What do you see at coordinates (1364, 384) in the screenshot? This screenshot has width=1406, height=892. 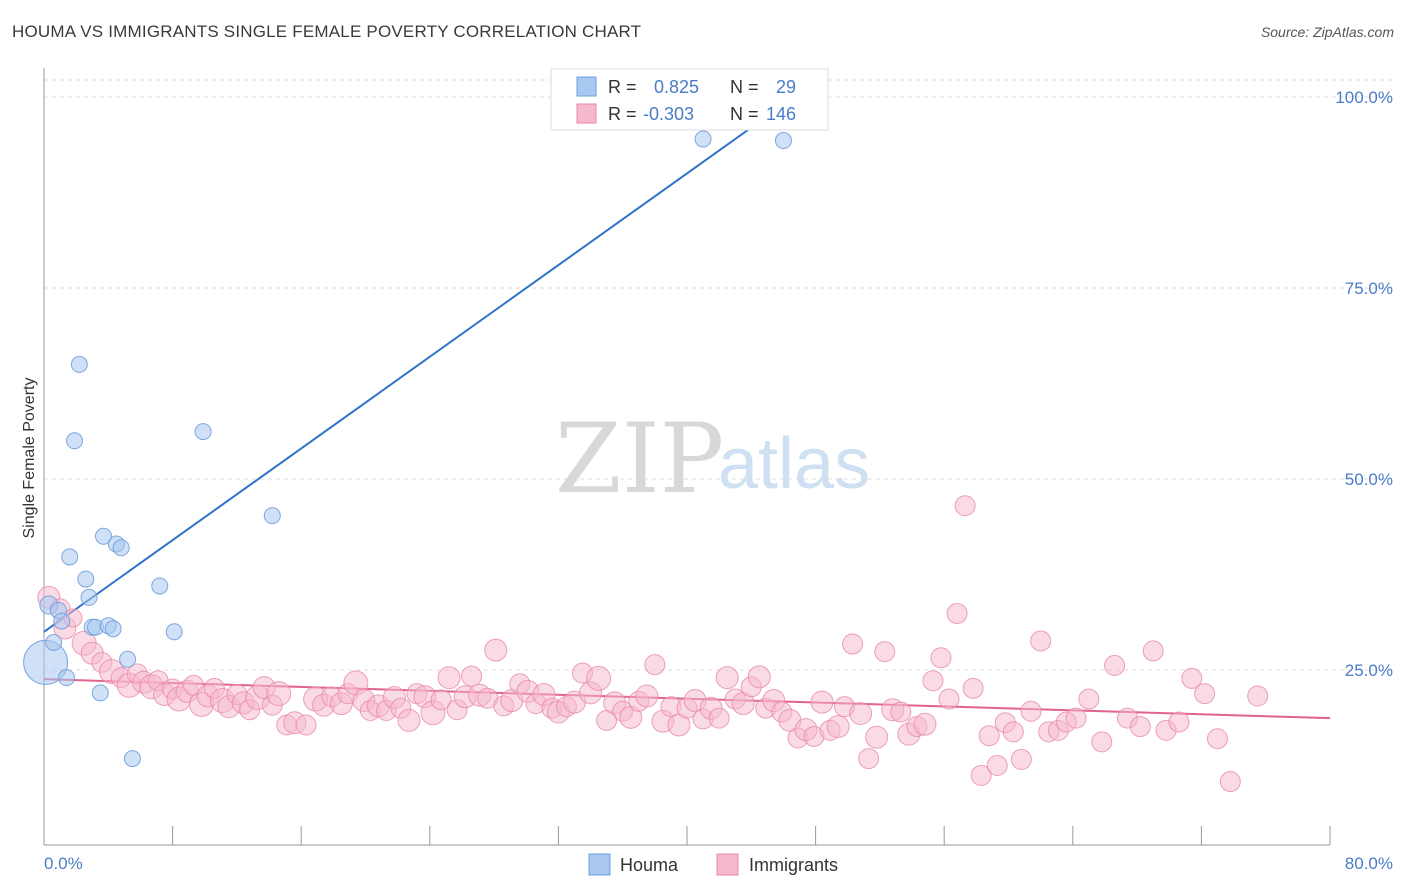 I see `y-tick-labels: 25.0% 50.0% 75.0% 100.0%` at bounding box center [1364, 384].